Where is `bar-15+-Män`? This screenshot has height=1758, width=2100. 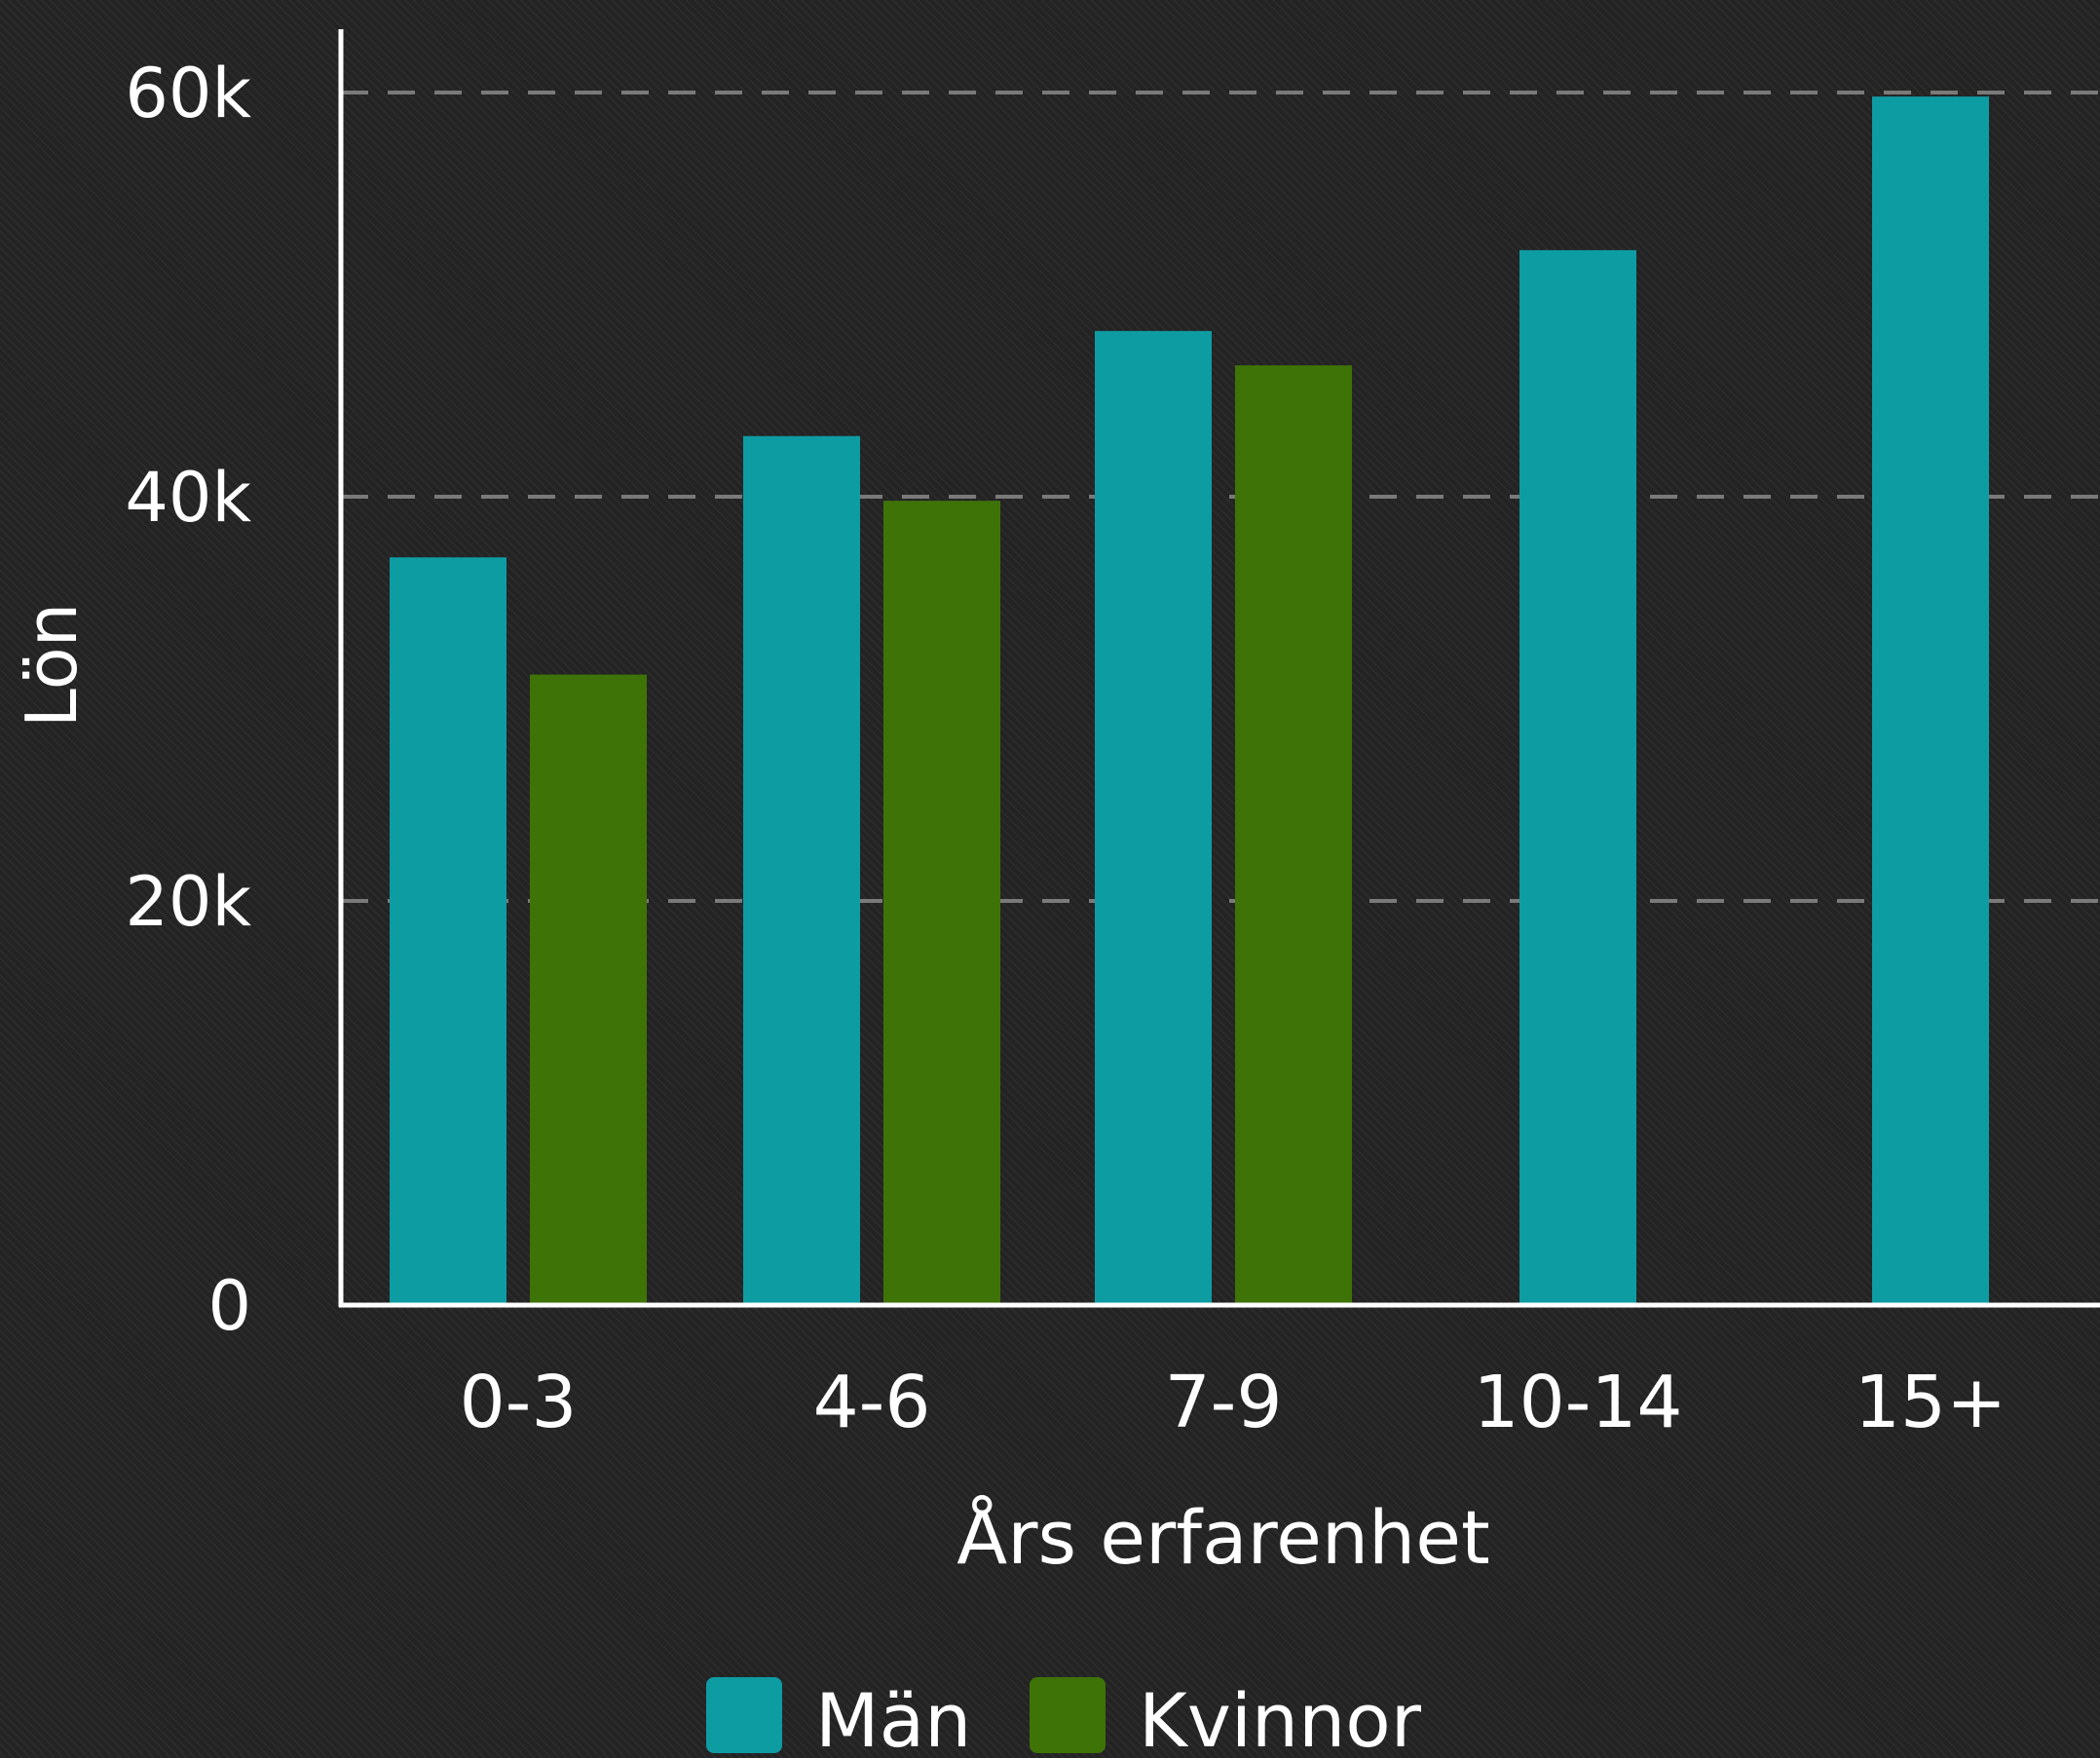
bar-15+-Män is located at coordinates (1930, 700).